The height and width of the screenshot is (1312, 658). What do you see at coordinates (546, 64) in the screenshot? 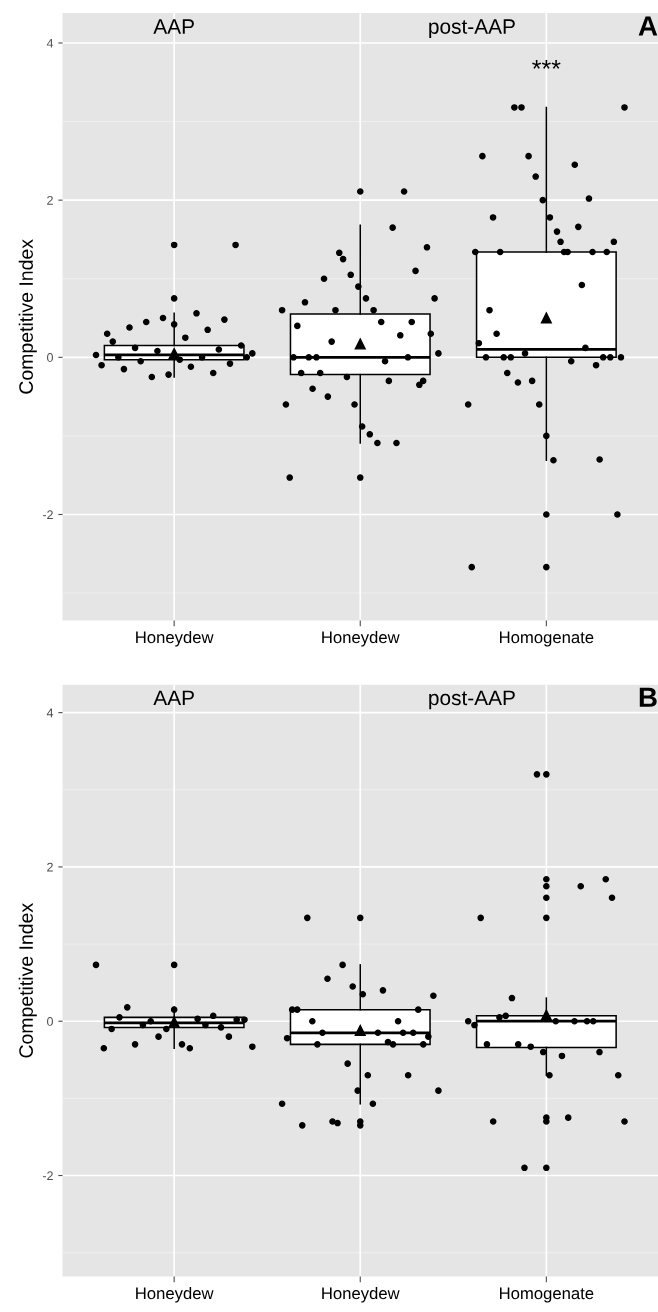
I see `annotation: ***` at bounding box center [546, 64].